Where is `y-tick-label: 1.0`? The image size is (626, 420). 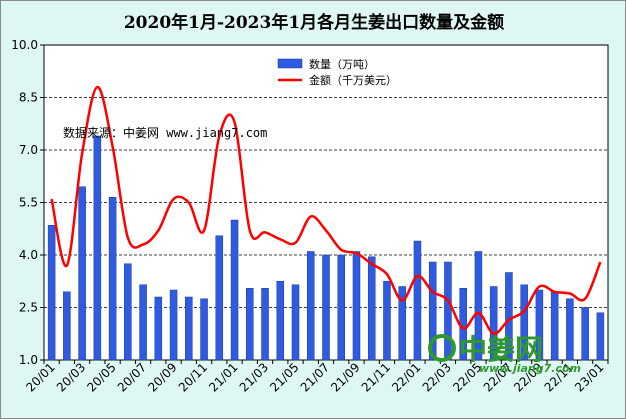 y-tick-label: 1.0 is located at coordinates (28, 360).